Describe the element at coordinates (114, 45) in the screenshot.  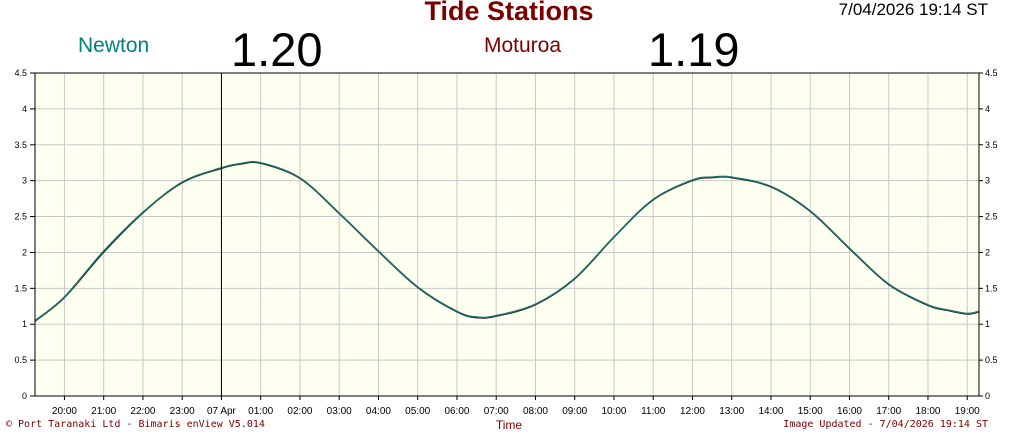
I see `station-name-newton: Newton` at that location.